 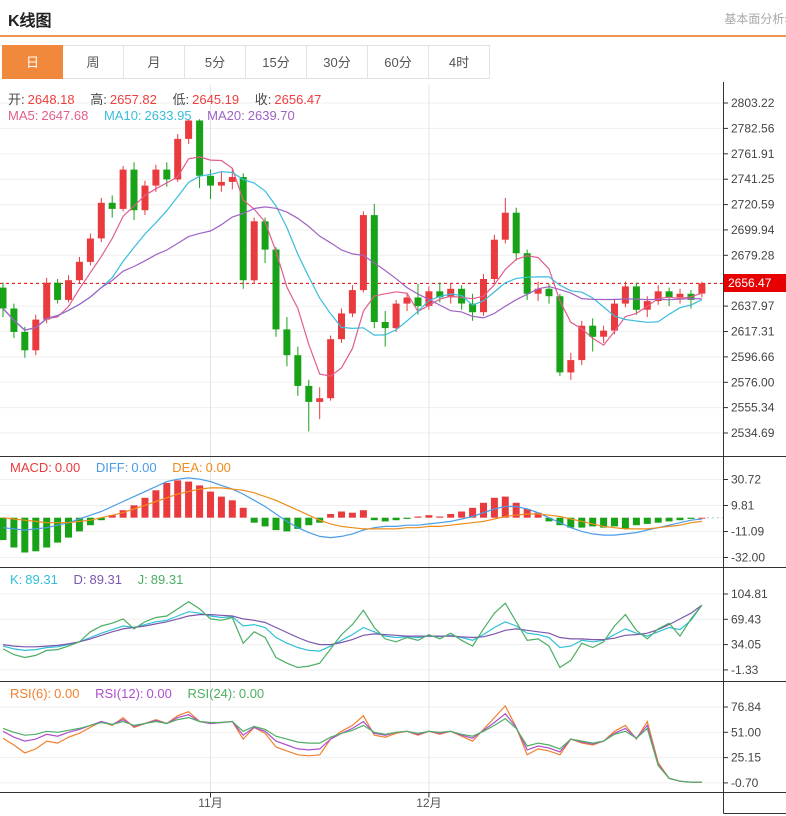 What do you see at coordinates (428, 803) in the screenshot?
I see `x-axis-label: 12月` at bounding box center [428, 803].